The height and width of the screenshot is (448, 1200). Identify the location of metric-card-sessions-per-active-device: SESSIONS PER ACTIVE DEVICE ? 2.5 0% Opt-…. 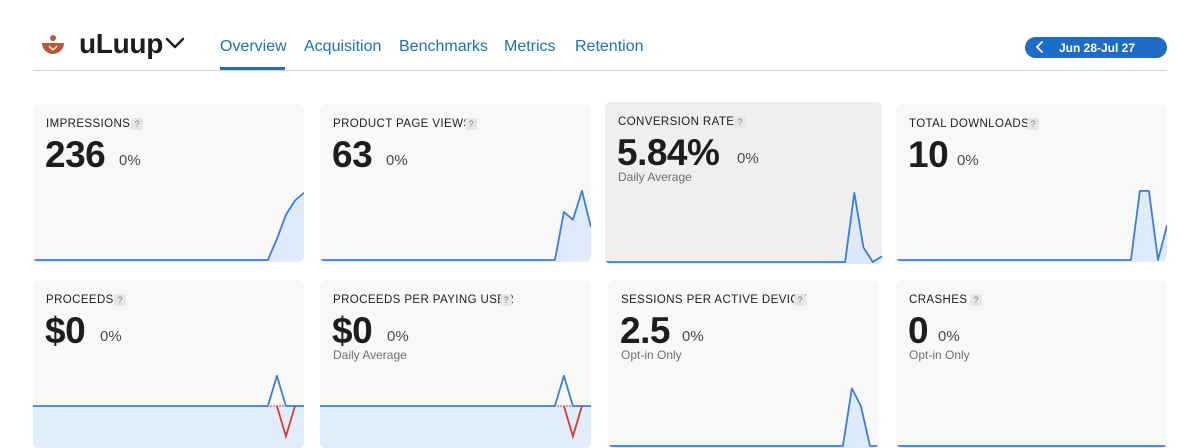
(743, 364).